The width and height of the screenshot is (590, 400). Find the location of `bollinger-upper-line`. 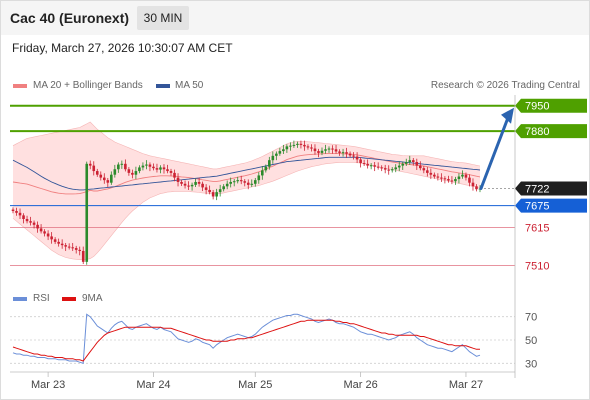

bollinger-upper-line is located at coordinates (246, 145).